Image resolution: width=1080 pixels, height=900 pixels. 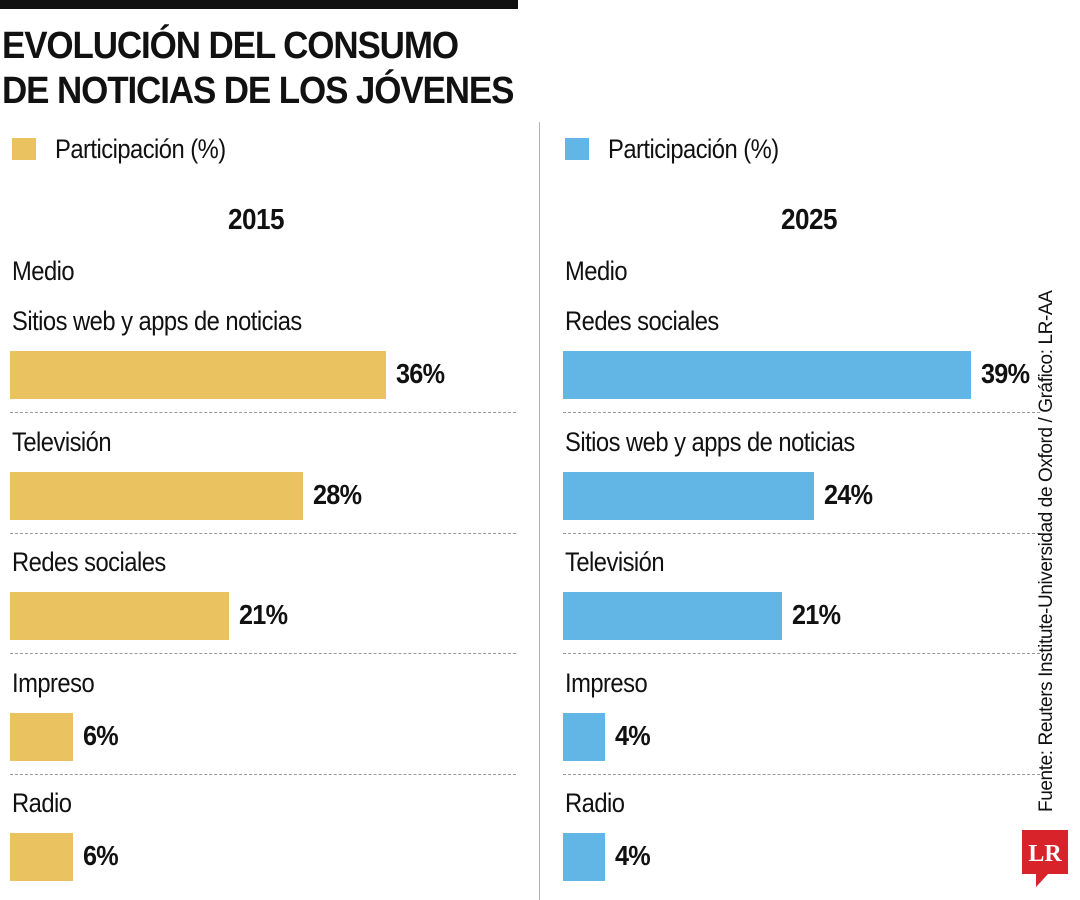 I want to click on lr-logo-text: LR, so click(x=1045, y=854).